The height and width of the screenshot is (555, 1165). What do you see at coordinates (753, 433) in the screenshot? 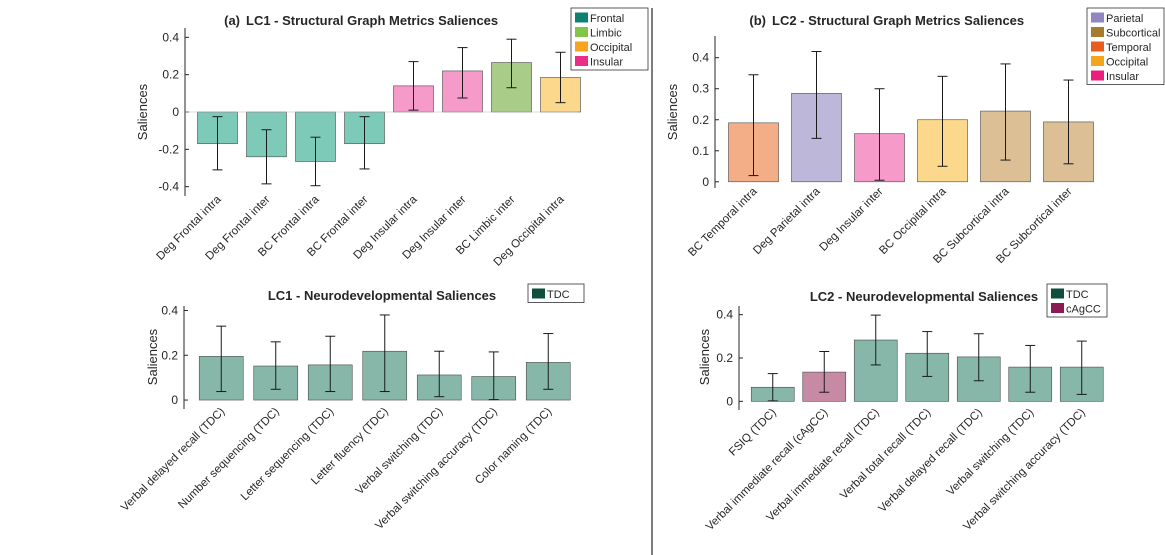
I see `x-tick-label: FSIQ (TDC)` at bounding box center [753, 433].